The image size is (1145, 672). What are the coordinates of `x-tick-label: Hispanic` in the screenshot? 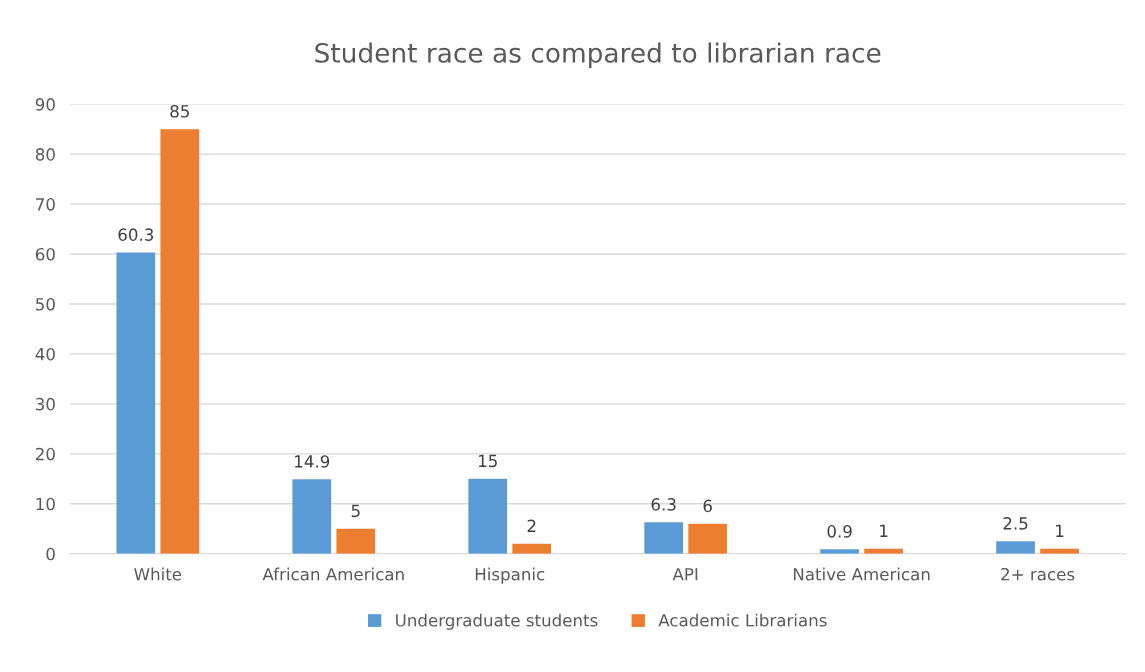 It's located at (510, 575).